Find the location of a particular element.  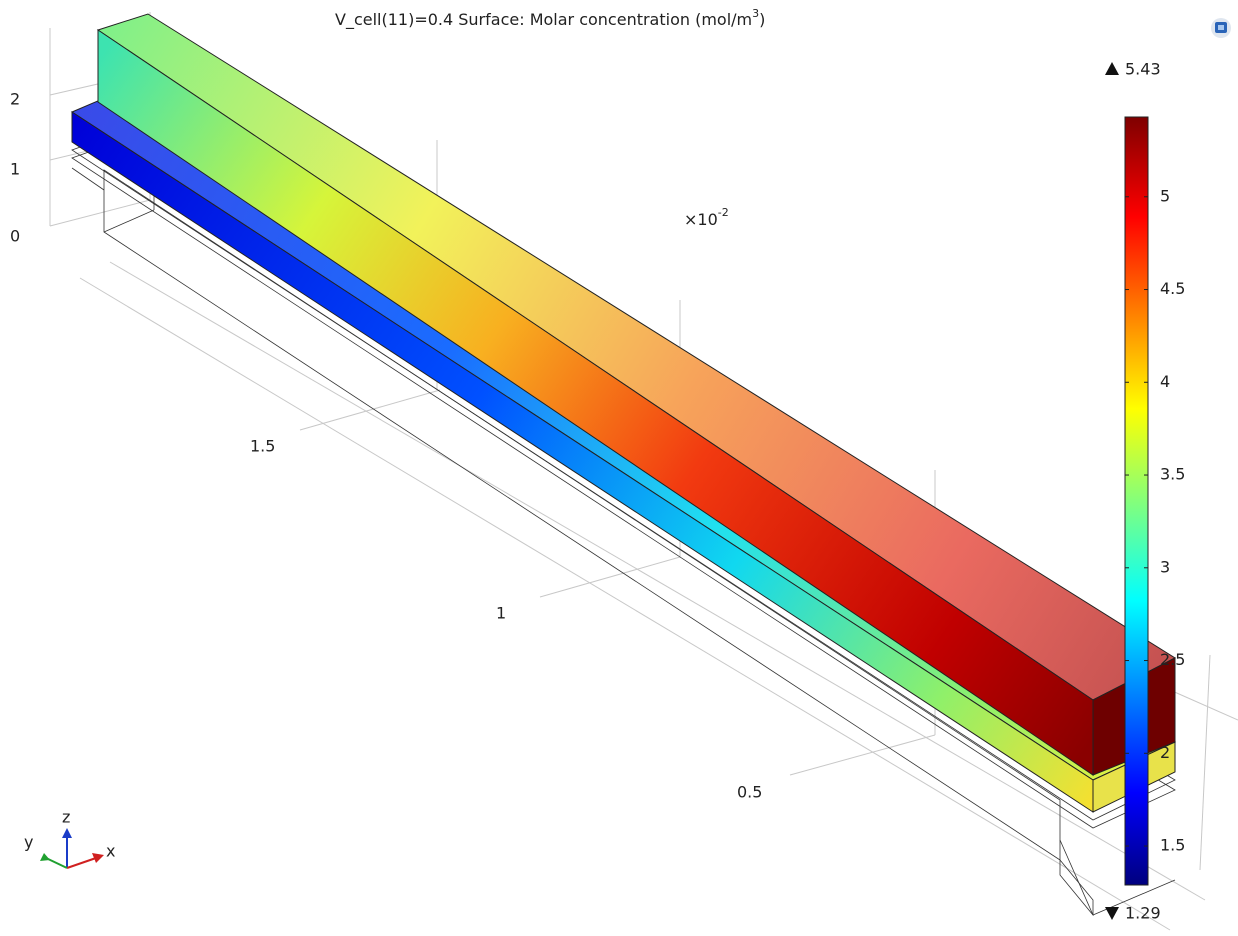

z-tick-label: 2 is located at coordinates (15, 99).